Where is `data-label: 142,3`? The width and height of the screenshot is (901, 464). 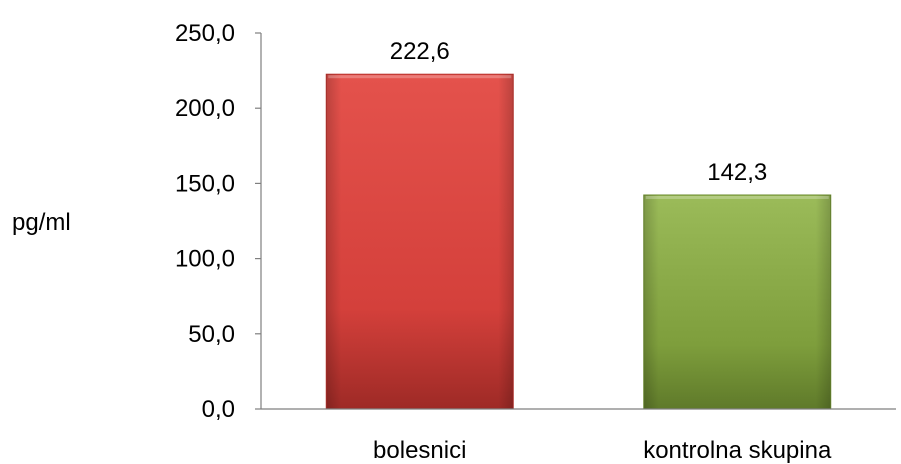
data-label: 142,3 is located at coordinates (737, 172).